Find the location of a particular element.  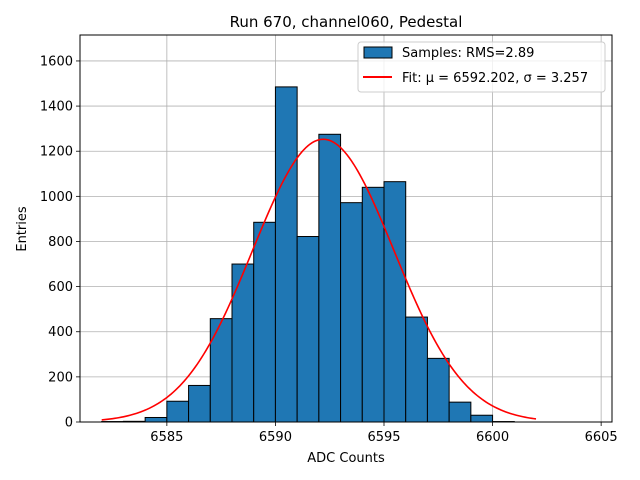

y-tick-label: 1600 is located at coordinates (56, 61).